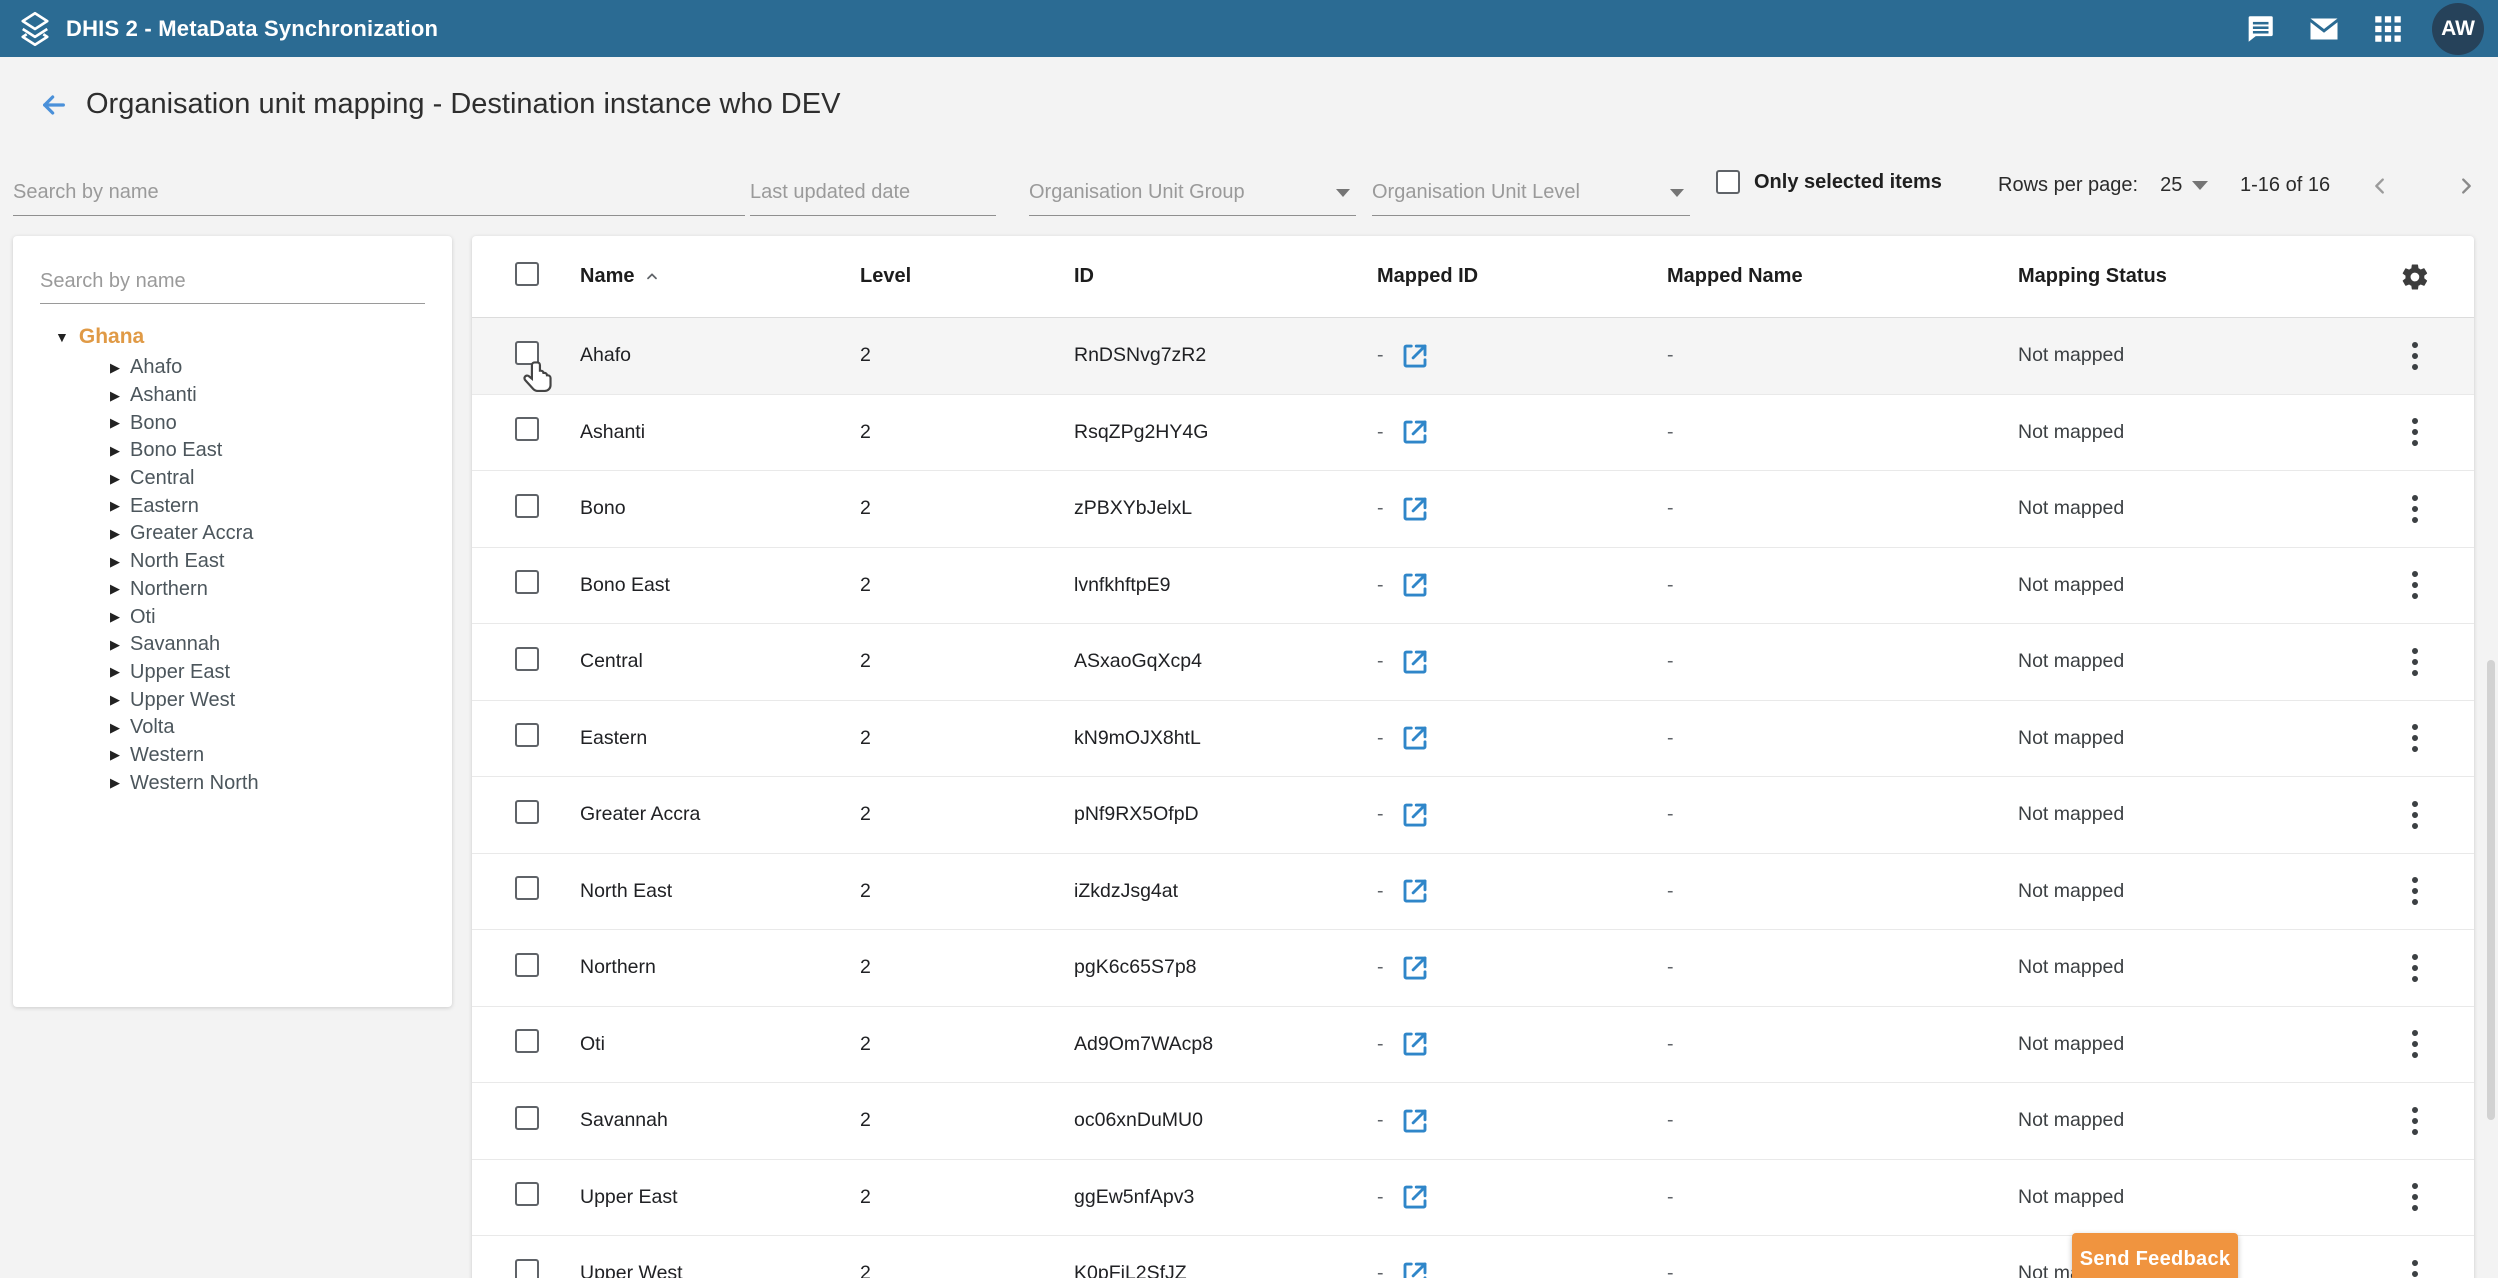 Image resolution: width=2498 pixels, height=1278 pixels. Describe the element at coordinates (2388, 29) in the screenshot. I see `apps-grid-icon` at that location.